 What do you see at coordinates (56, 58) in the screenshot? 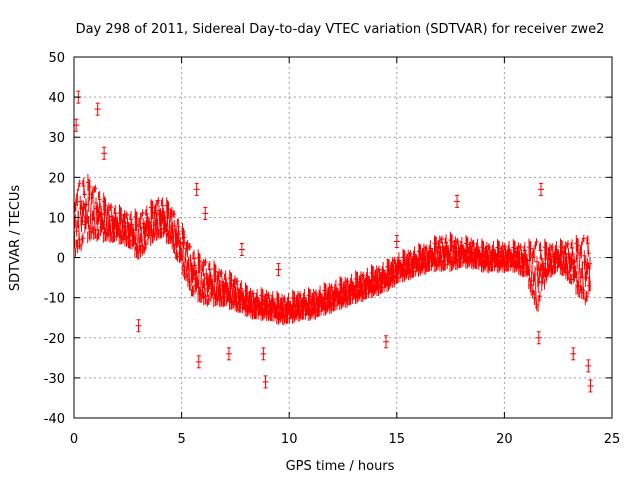
I see `y-tick-label: 50` at bounding box center [56, 58].